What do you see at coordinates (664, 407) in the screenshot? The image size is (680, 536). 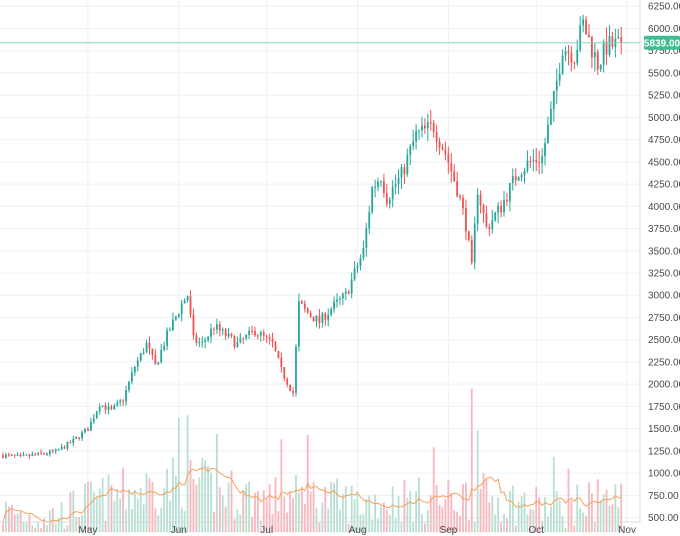 I see `price-tick-label: 1750.00` at bounding box center [664, 407].